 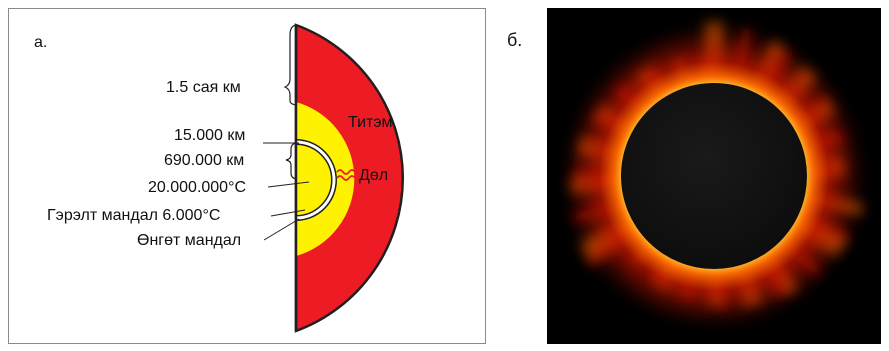 What do you see at coordinates (288, 213) in the screenshot?
I see `leader-chromosphere` at bounding box center [288, 213].